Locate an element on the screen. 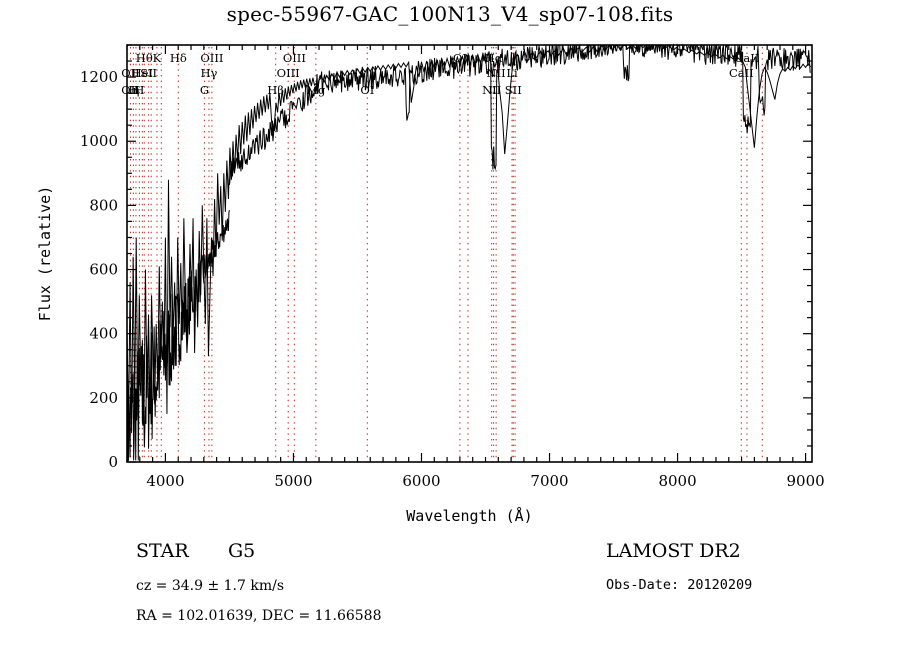 This screenshot has width=900, height=650. spectral-line-label: HeI is located at coordinates (142, 73).